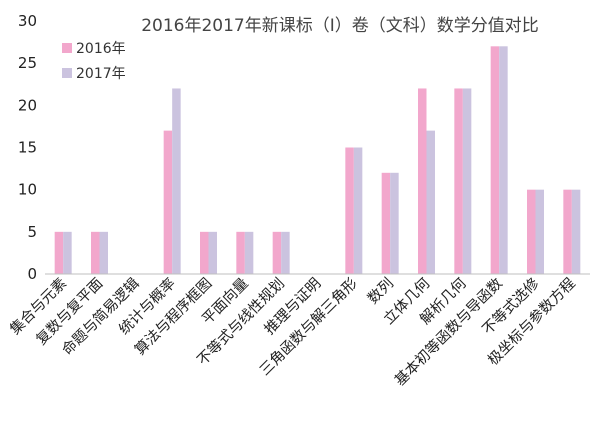  I want to click on y-tick-label: 25, so click(27, 63).